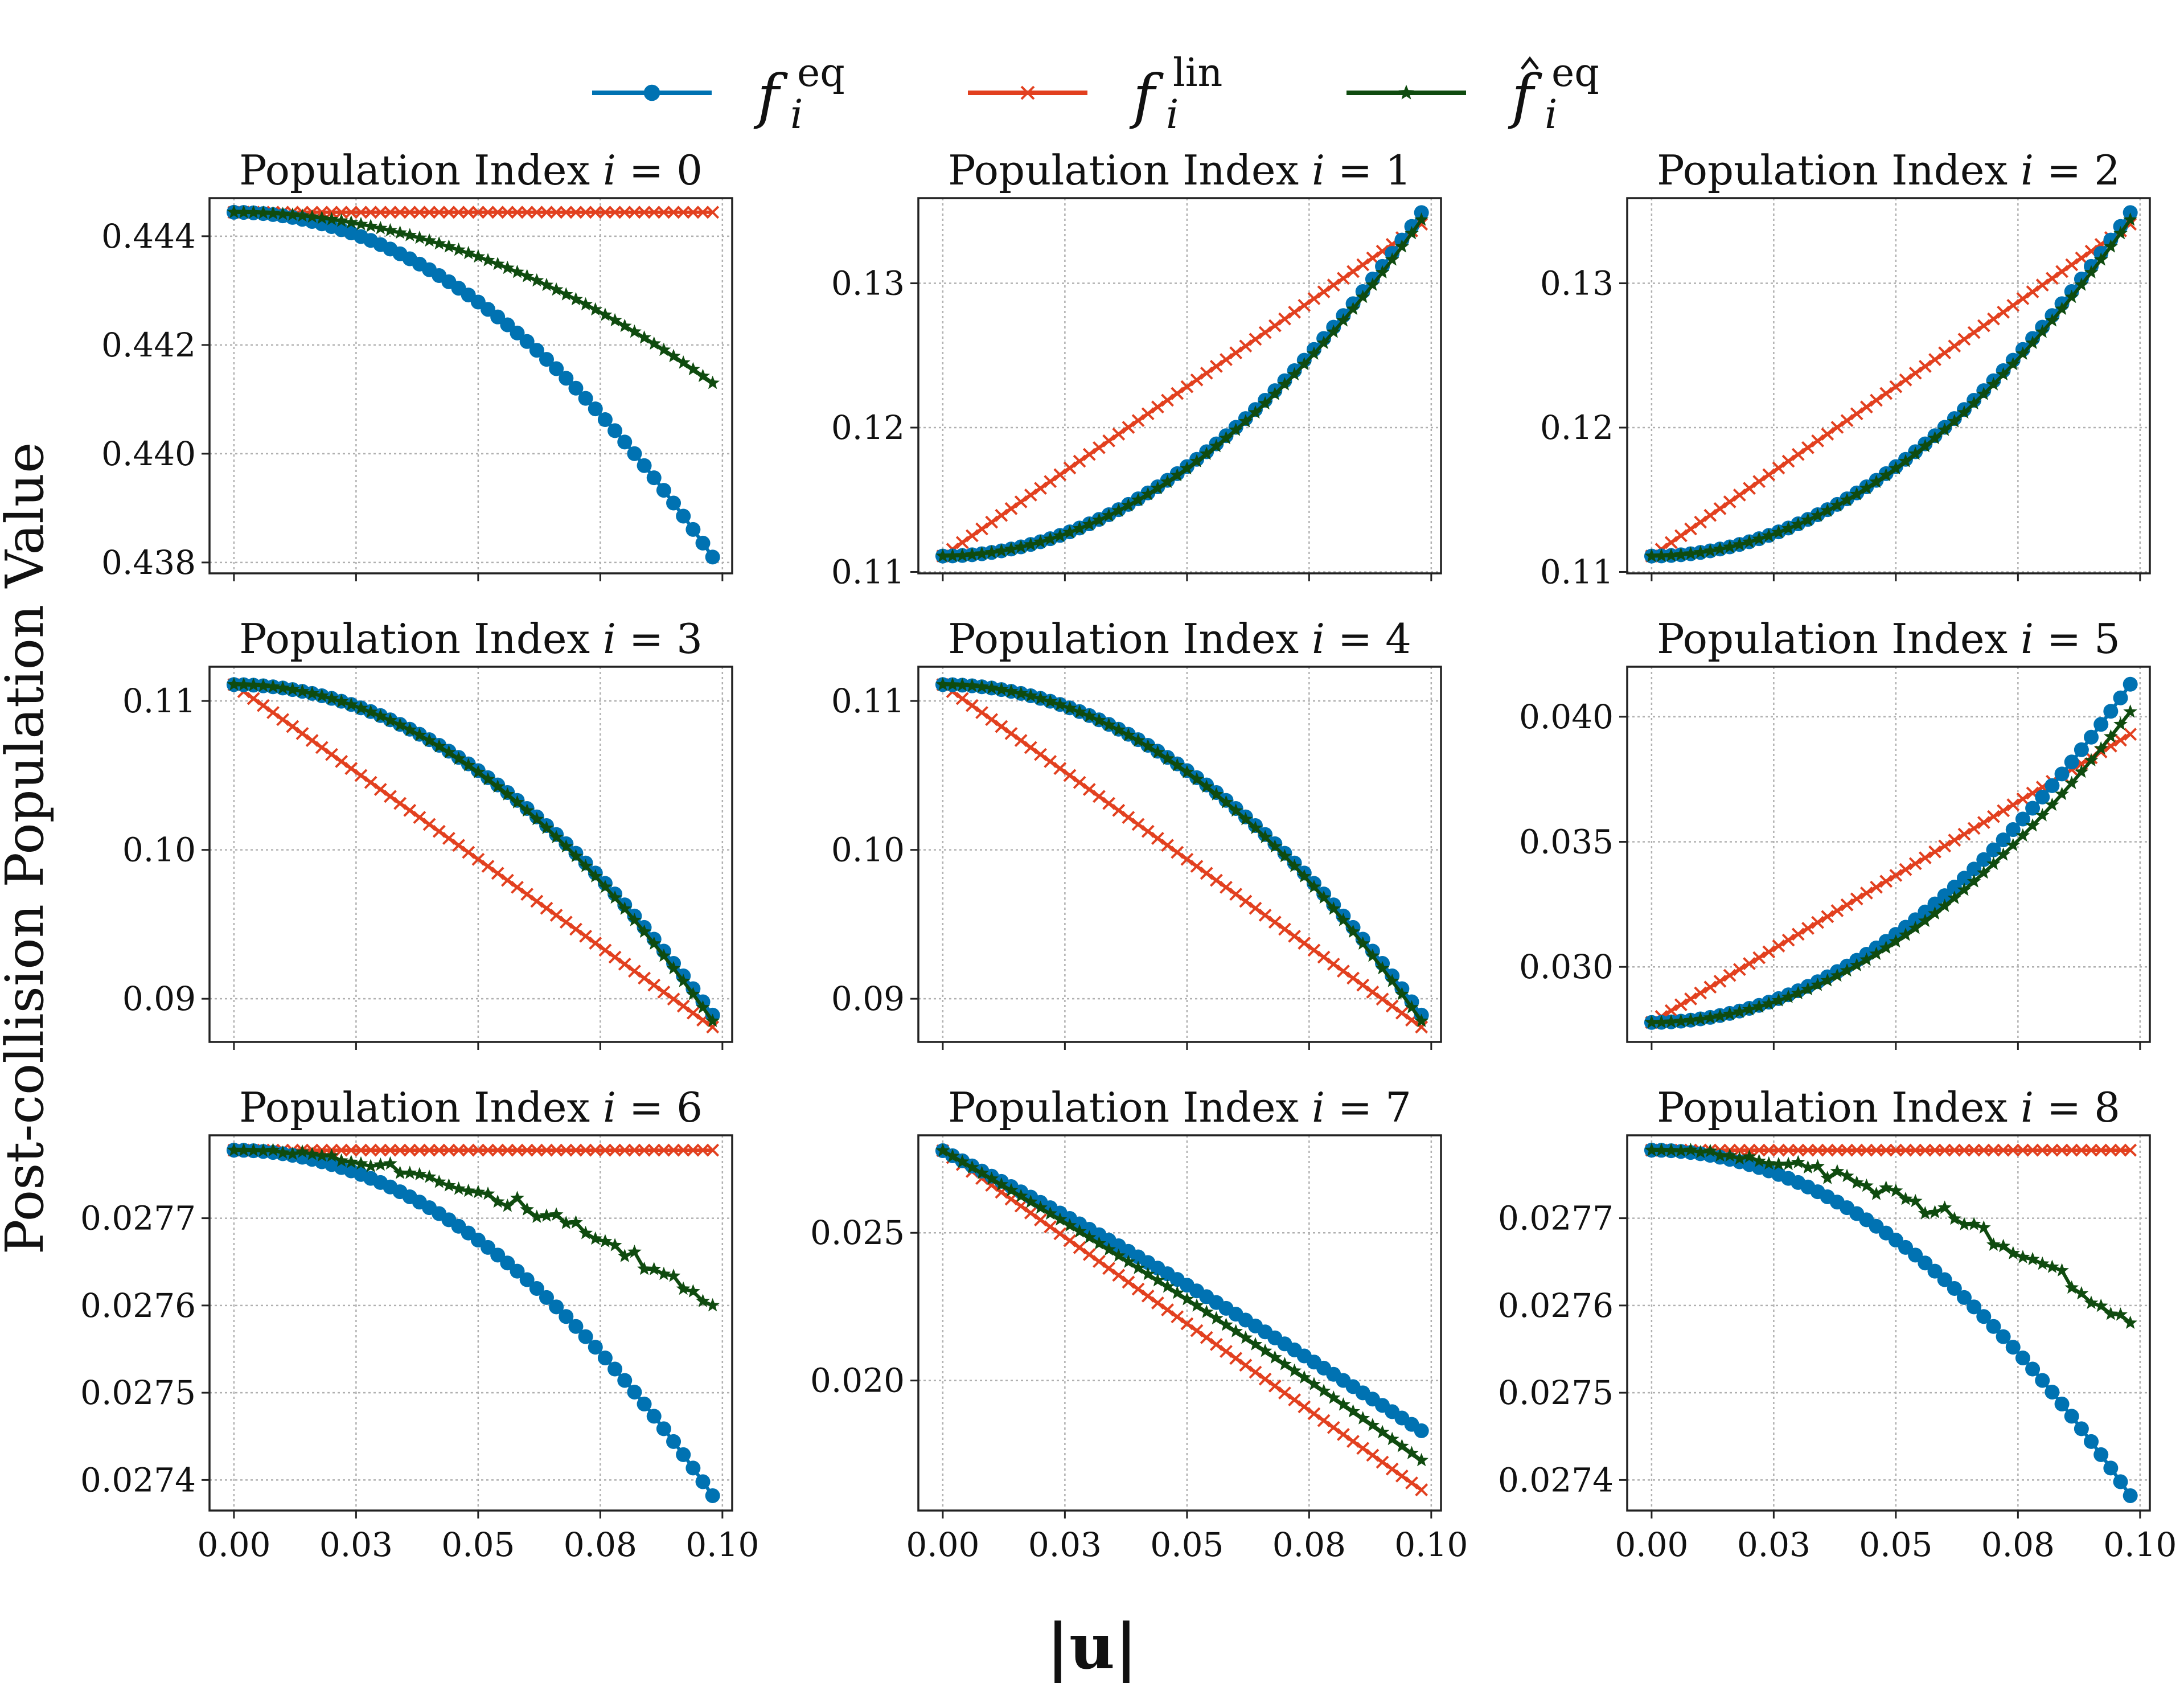 This screenshot has height=1695, width=2184. What do you see at coordinates (1172, 114) in the screenshot?
I see `legend-subscript: i` at bounding box center [1172, 114].